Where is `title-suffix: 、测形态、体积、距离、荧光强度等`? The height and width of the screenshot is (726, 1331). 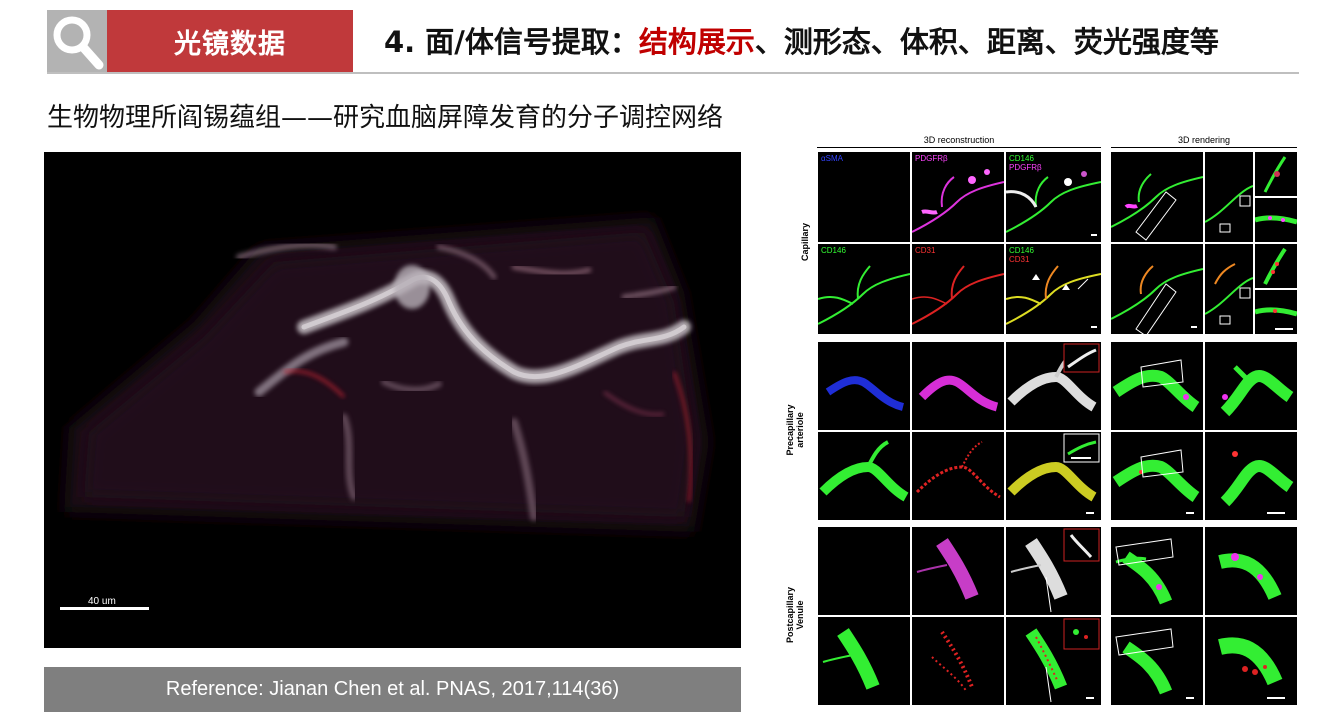
title-suffix: 、测形态、体积、距离、荧光强度等 is located at coordinates (986, 42).